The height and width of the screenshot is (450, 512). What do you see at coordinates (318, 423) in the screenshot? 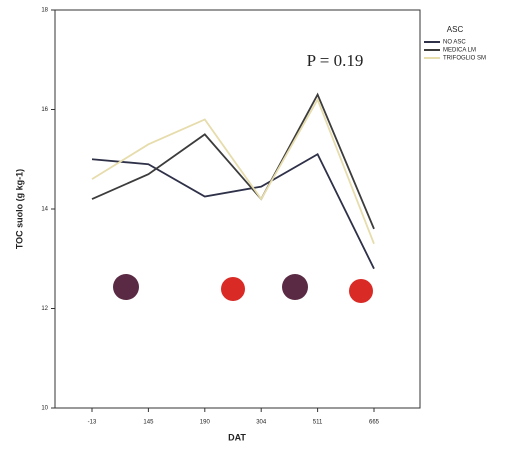
I see `x-tick-label: 511` at bounding box center [318, 423].